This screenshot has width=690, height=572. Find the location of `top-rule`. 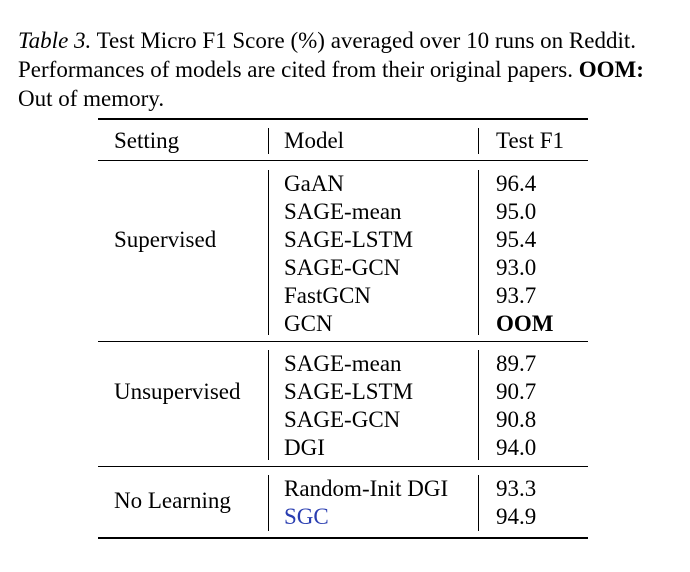

top-rule is located at coordinates (343, 119).